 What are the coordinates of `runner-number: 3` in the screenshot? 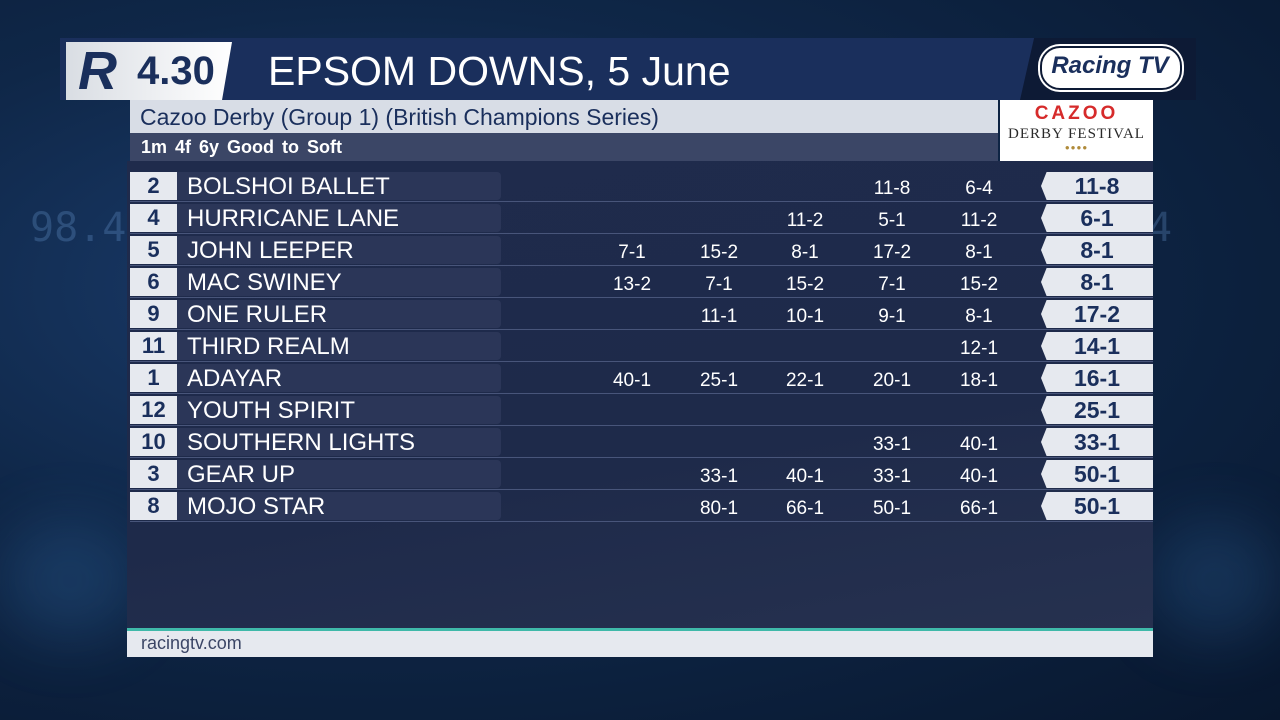 It's located at (153, 474).